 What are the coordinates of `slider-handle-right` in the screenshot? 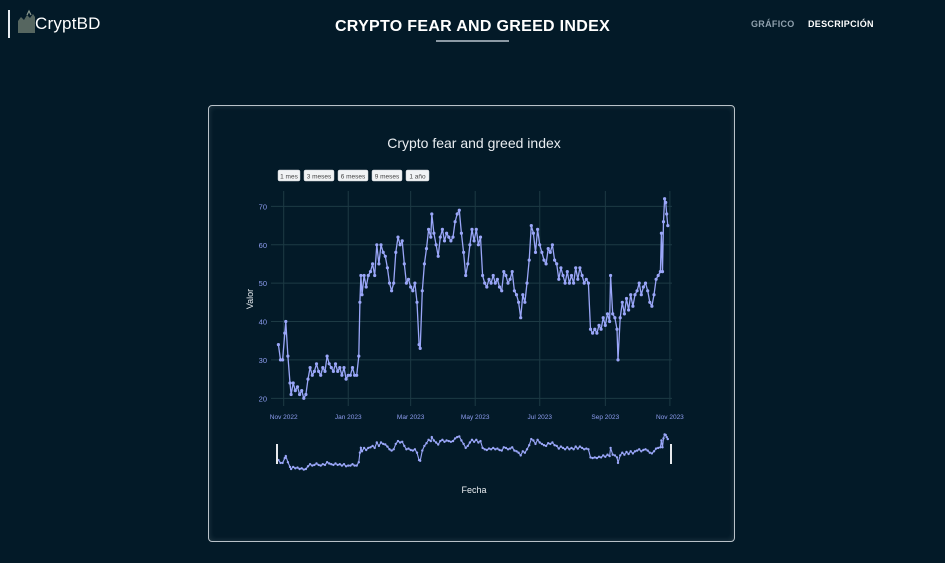 It's located at (671, 454).